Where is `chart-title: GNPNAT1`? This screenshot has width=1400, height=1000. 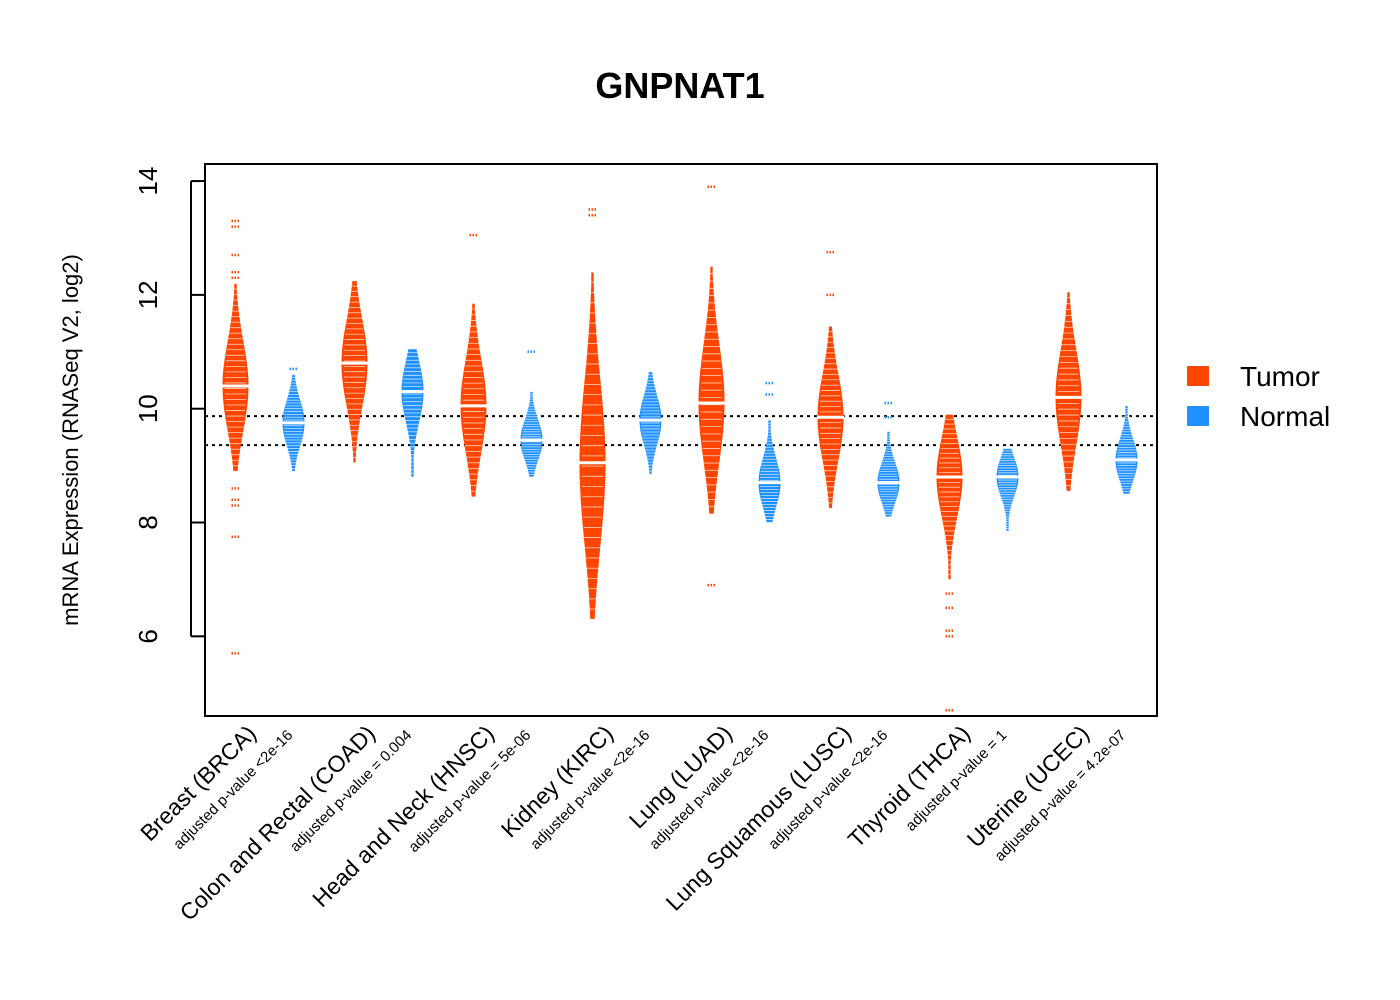
chart-title: GNPNAT1 is located at coordinates (679, 85).